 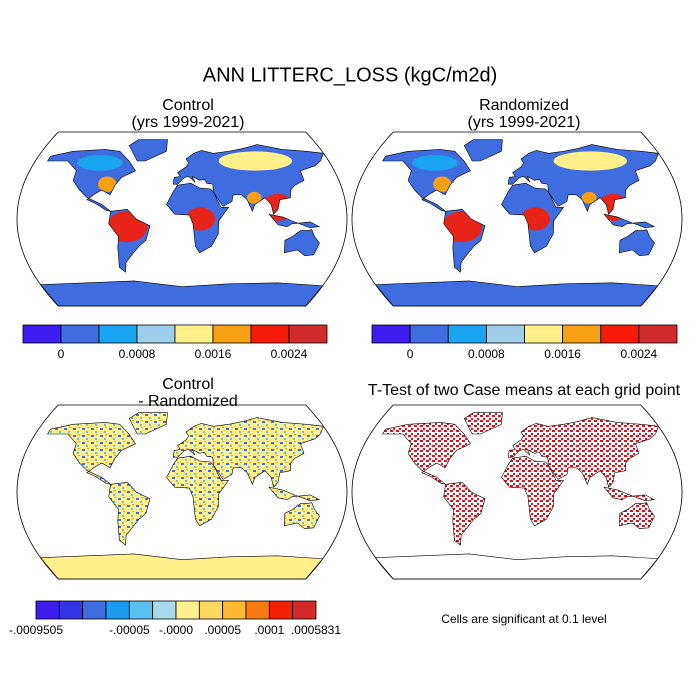 I want to click on colorbar-label: .0005831, so click(x=316, y=630).